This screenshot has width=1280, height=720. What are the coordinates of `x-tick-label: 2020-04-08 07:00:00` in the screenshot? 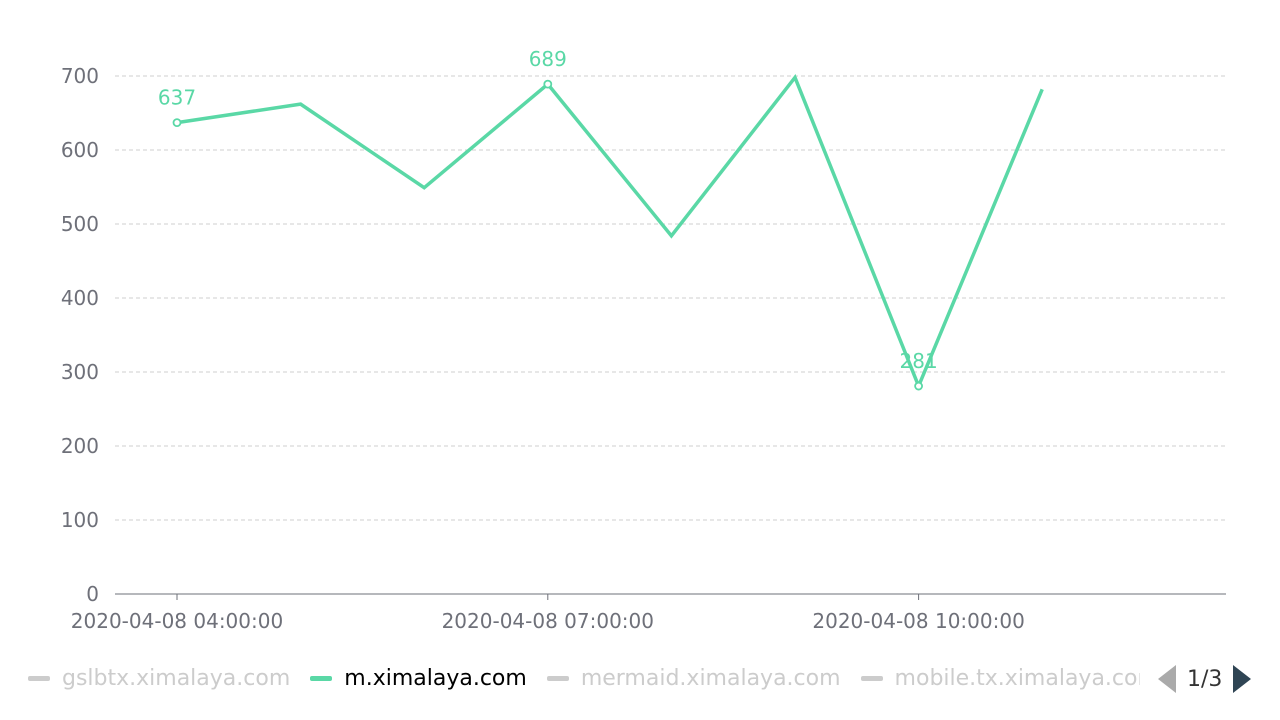 It's located at (548, 621).